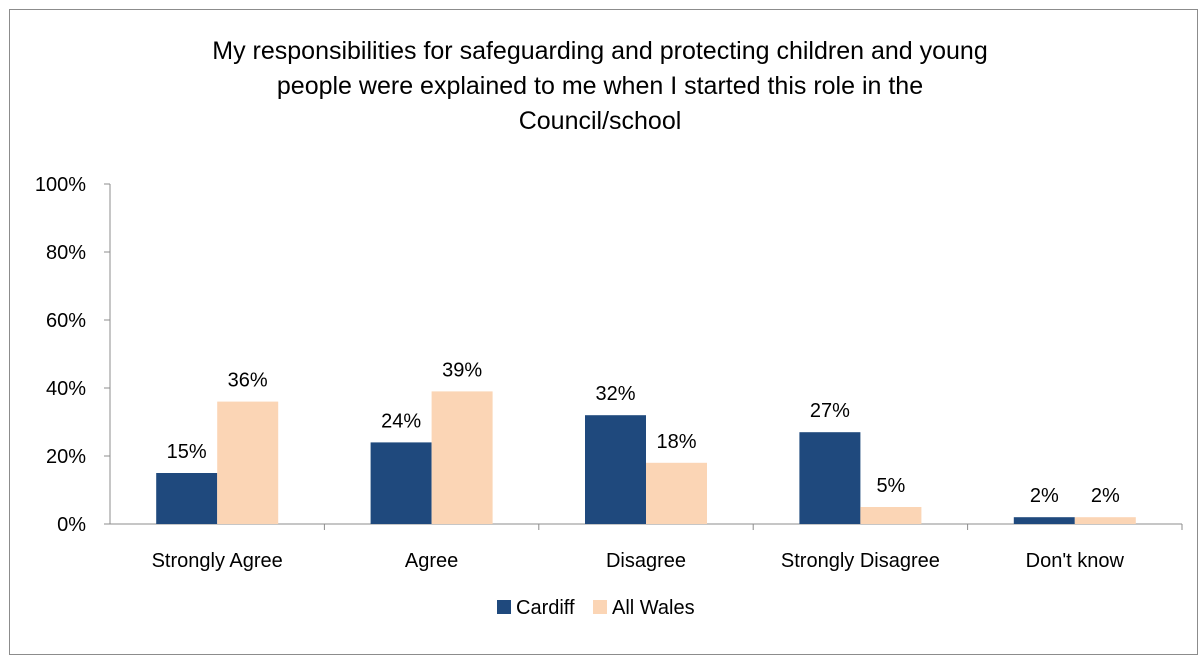 Image resolution: width=1200 pixels, height=655 pixels. Describe the element at coordinates (71, 525) in the screenshot. I see `y-tick-label: 0%` at that location.